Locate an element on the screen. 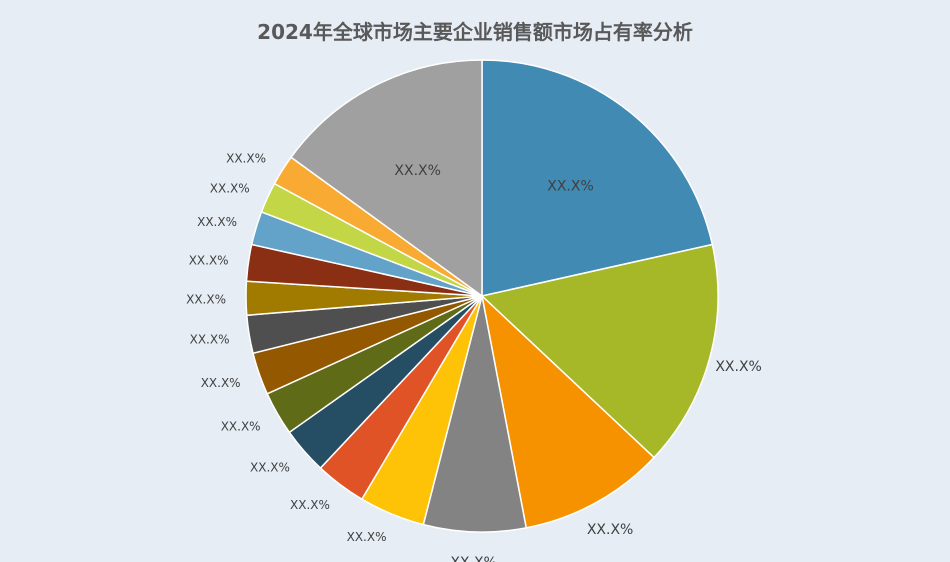  pie-label-9: XX.X% is located at coordinates (221, 383).